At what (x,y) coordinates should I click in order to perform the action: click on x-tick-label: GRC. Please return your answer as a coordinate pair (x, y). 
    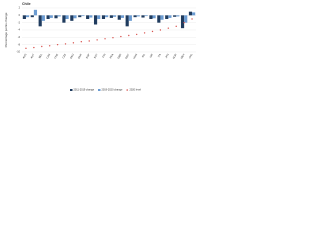
    Looking at the image, I should click on (127, 56).